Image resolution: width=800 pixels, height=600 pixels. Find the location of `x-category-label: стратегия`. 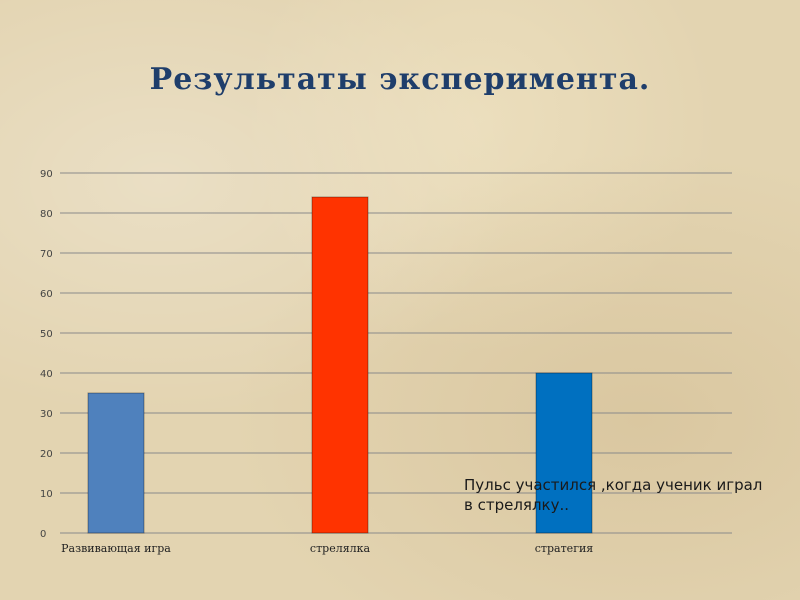

x-category-label: стратегия is located at coordinates (564, 548).